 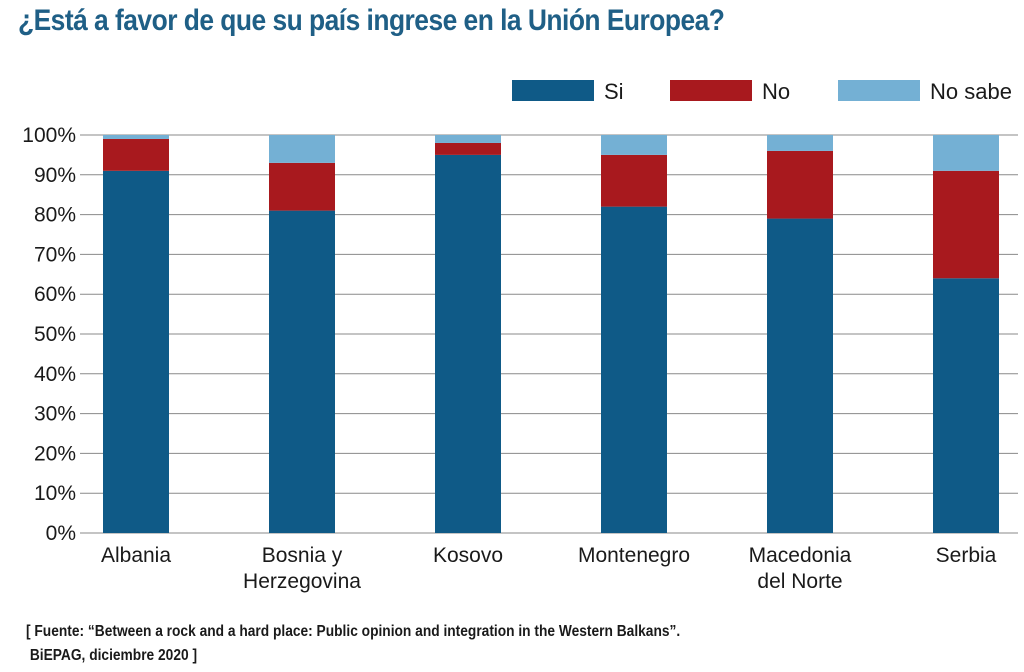 I want to click on y-tick-label: 80%, so click(x=55, y=215).